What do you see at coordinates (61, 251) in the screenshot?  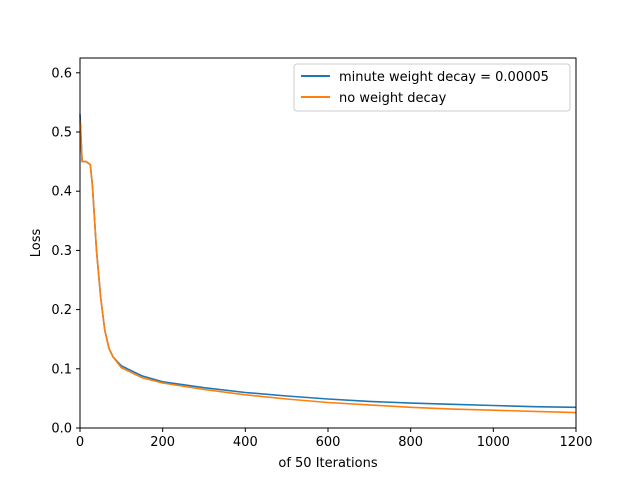 I see `y-tick-label: 0.3` at bounding box center [61, 251].